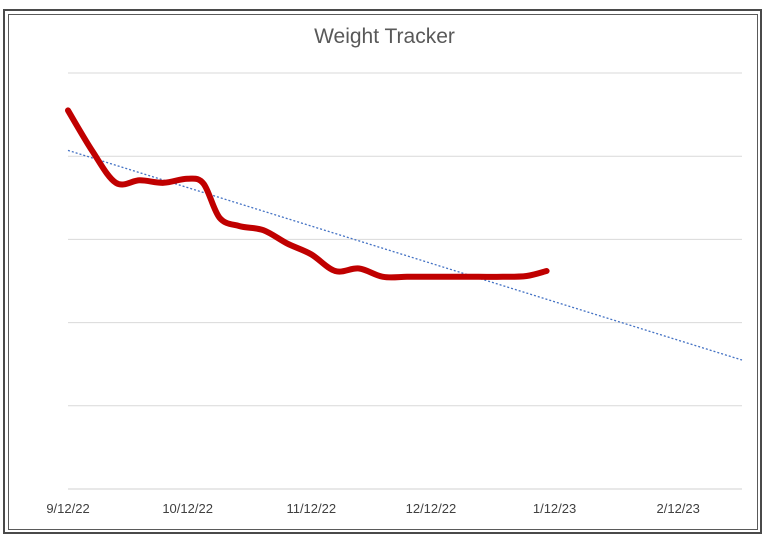 Image resolution: width=769 pixels, height=545 pixels. I want to click on x-tick-label: 10/12/22, so click(187, 508).